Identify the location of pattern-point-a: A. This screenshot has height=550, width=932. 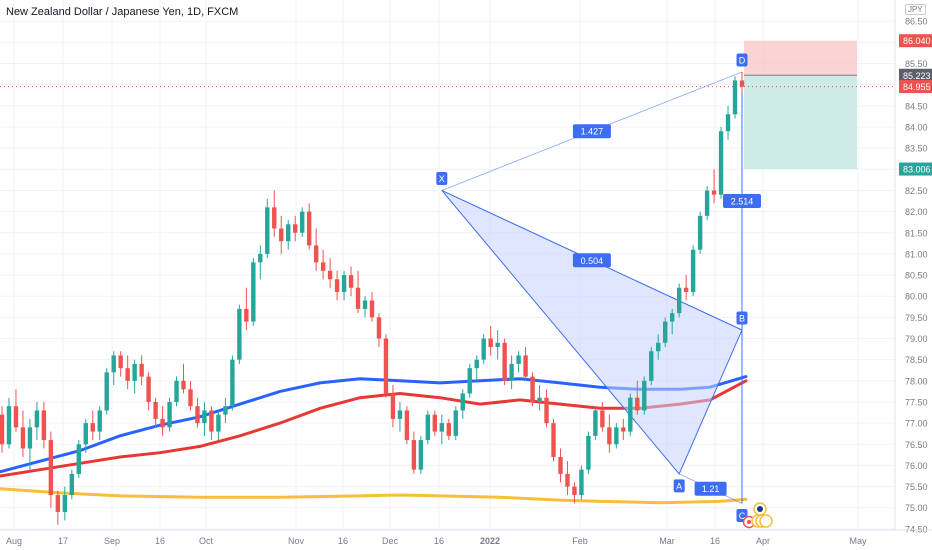
(679, 486).